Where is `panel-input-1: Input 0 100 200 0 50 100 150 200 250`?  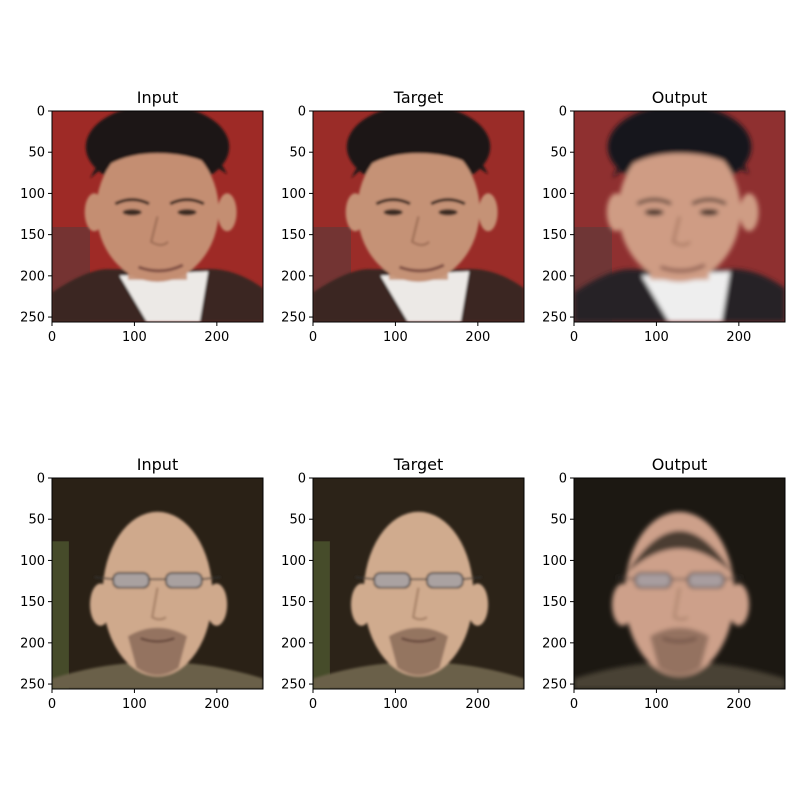 panel-input-1: Input 0 100 200 0 50 100 150 200 250 is located at coordinates (142, 216).